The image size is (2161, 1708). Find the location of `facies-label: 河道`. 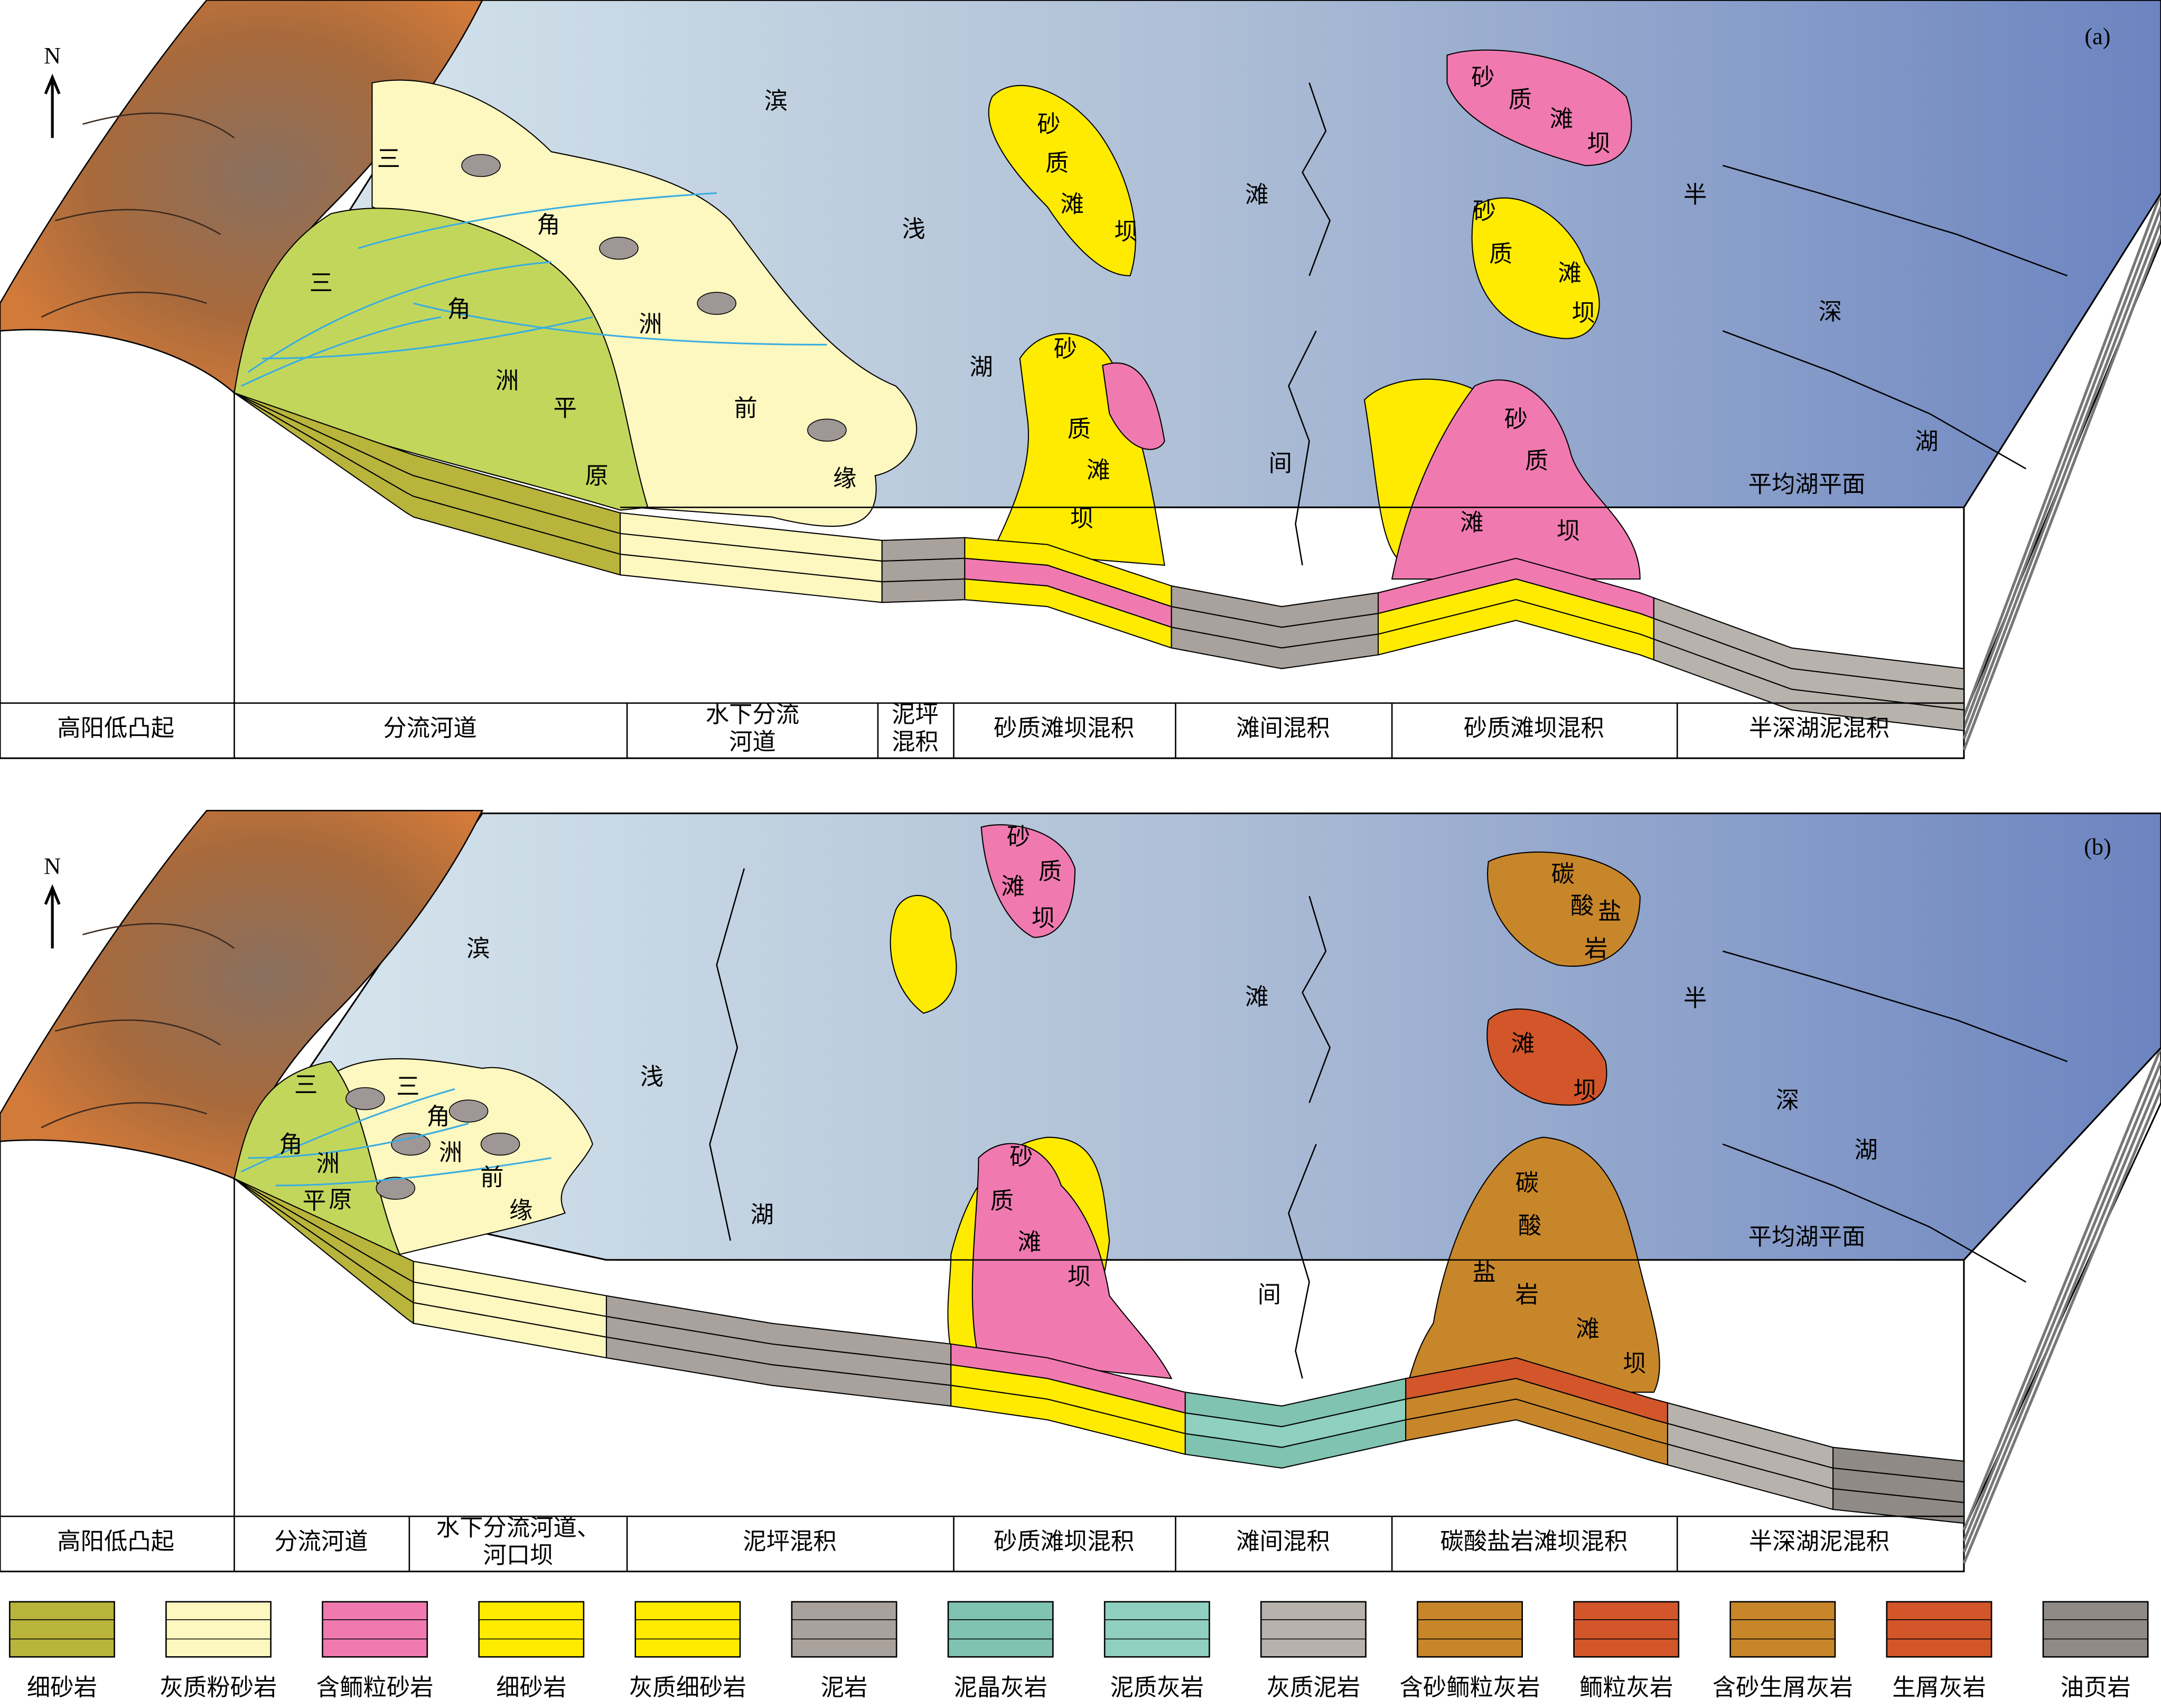

facies-label: 河道 is located at coordinates (753, 742).